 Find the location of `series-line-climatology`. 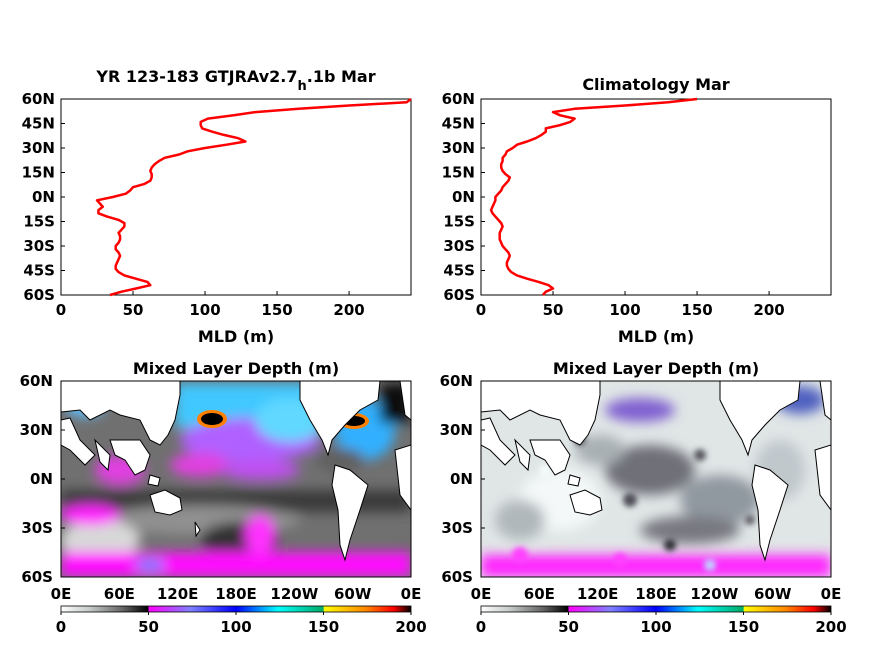

series-line-climatology is located at coordinates (593, 196).